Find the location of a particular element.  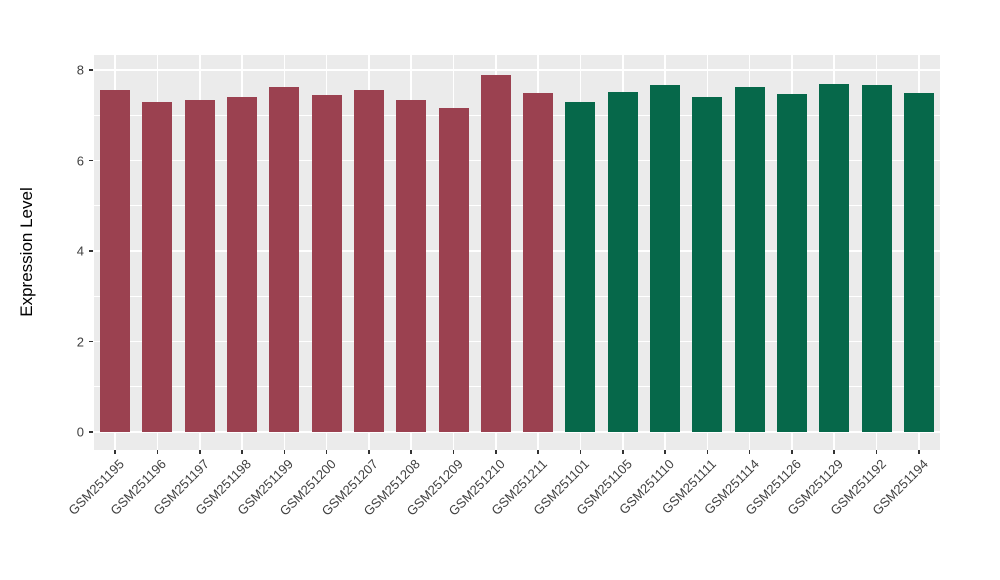

y-tick-label: 2 is located at coordinates (80, 341).